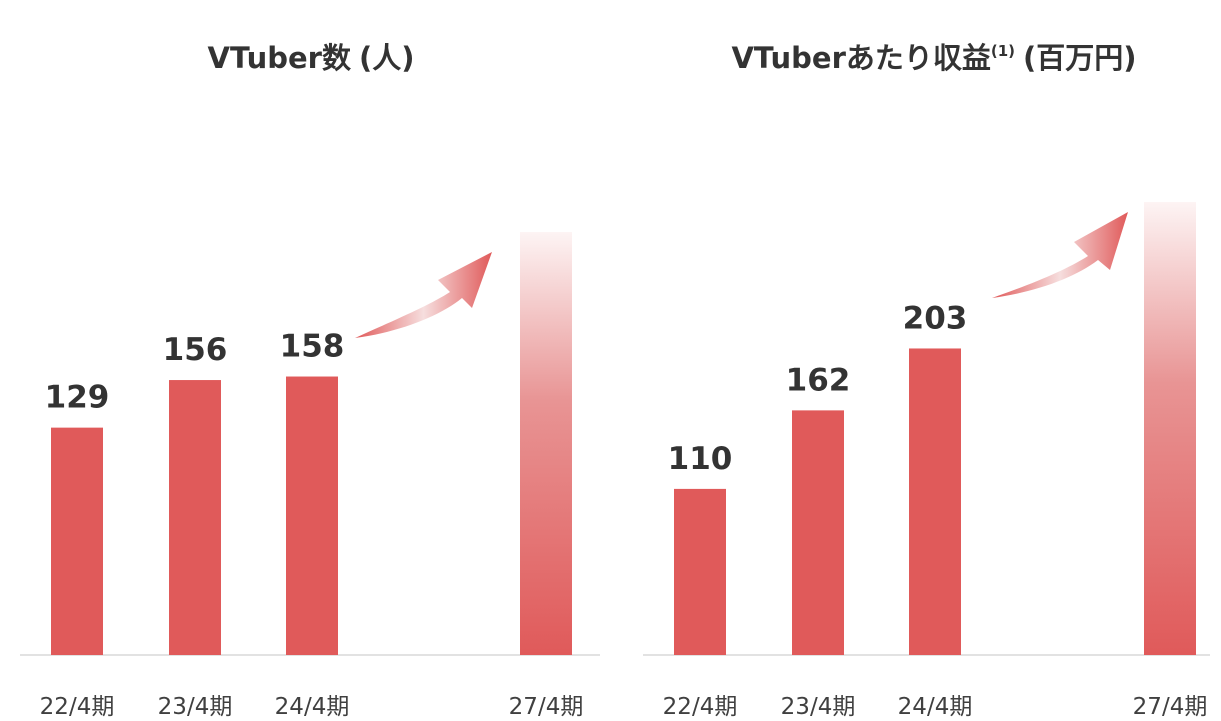 The height and width of the screenshot is (721, 1221). Describe the element at coordinates (860, 58) in the screenshot. I see `title-text: VTuberあたり収益` at that location.